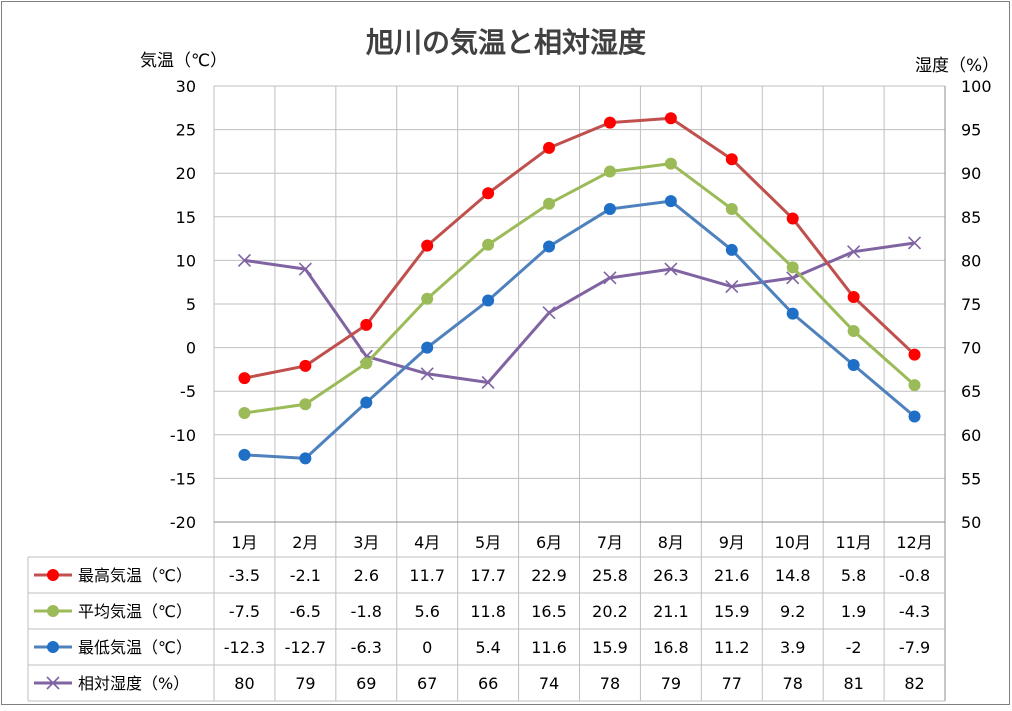 Image resolution: width=1012 pixels, height=711 pixels. What do you see at coordinates (487, 647) in the screenshot?
I see `table-cell-value: 5.4` at bounding box center [487, 647].